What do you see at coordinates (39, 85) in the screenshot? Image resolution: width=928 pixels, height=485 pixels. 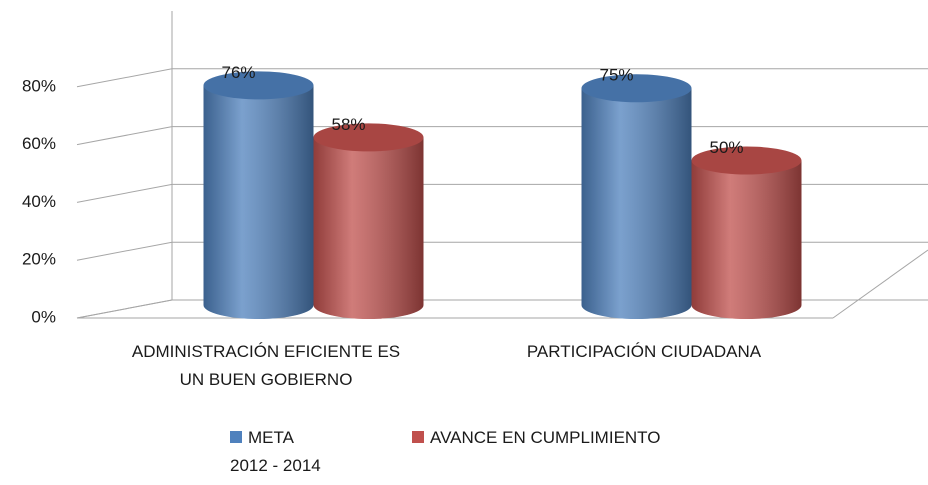 I see `y-tick-label: 80%` at bounding box center [39, 85].